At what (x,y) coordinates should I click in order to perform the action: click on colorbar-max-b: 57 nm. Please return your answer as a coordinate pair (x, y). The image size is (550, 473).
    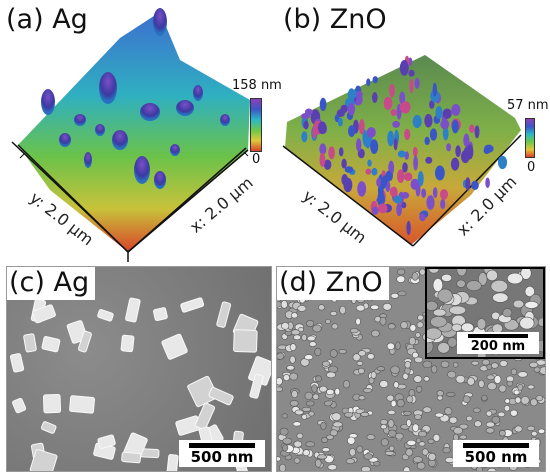
    Looking at the image, I should click on (528, 105).